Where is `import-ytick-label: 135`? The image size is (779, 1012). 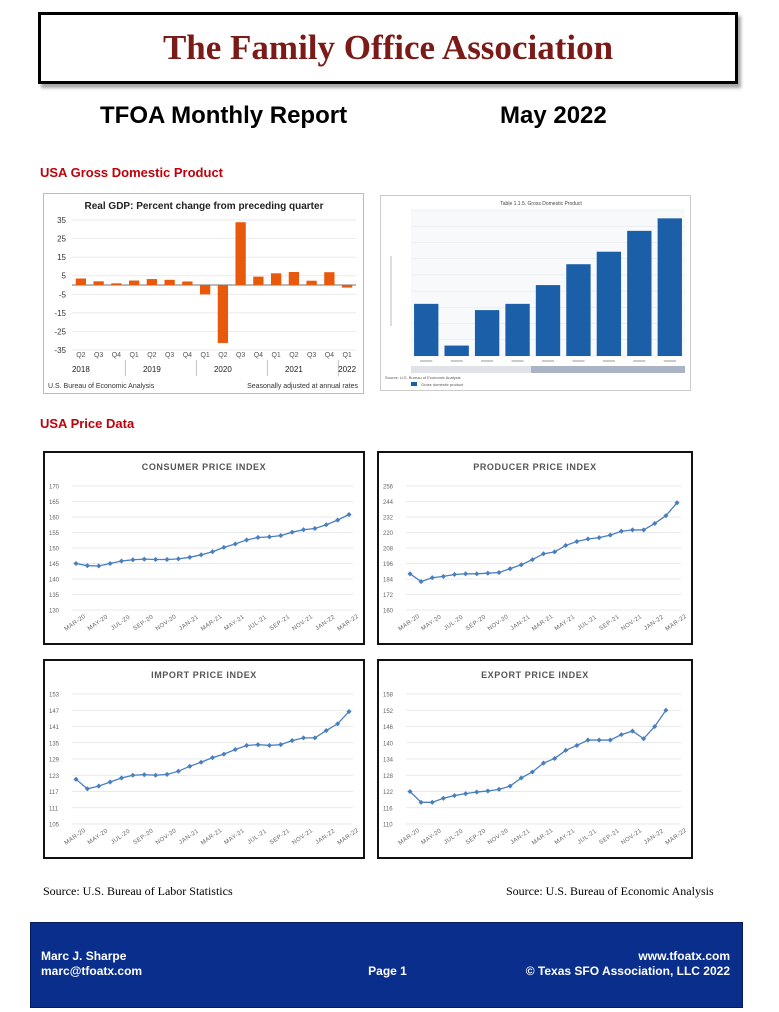
import-ytick-label: 135 is located at coordinates (54, 744).